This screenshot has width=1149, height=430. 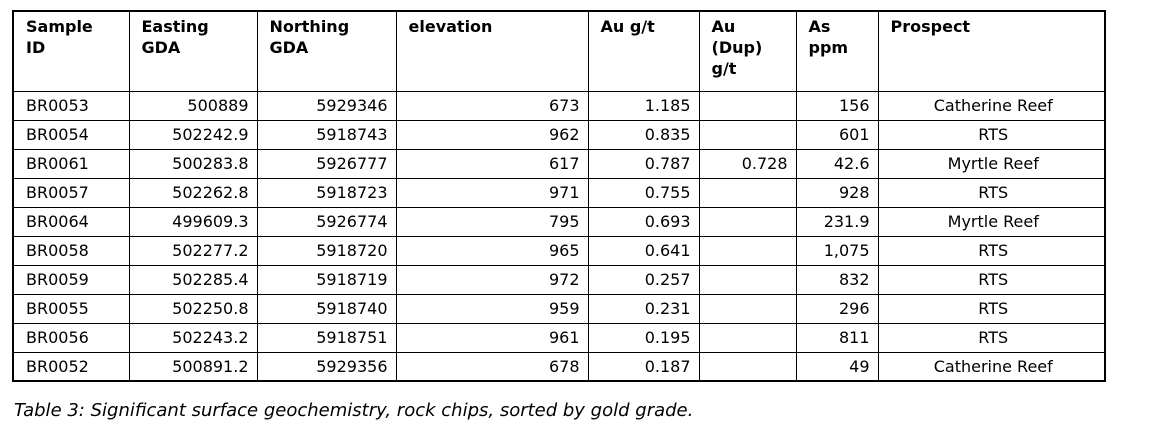 What do you see at coordinates (492, 192) in the screenshot?
I see `cell-elevation: 971` at bounding box center [492, 192].